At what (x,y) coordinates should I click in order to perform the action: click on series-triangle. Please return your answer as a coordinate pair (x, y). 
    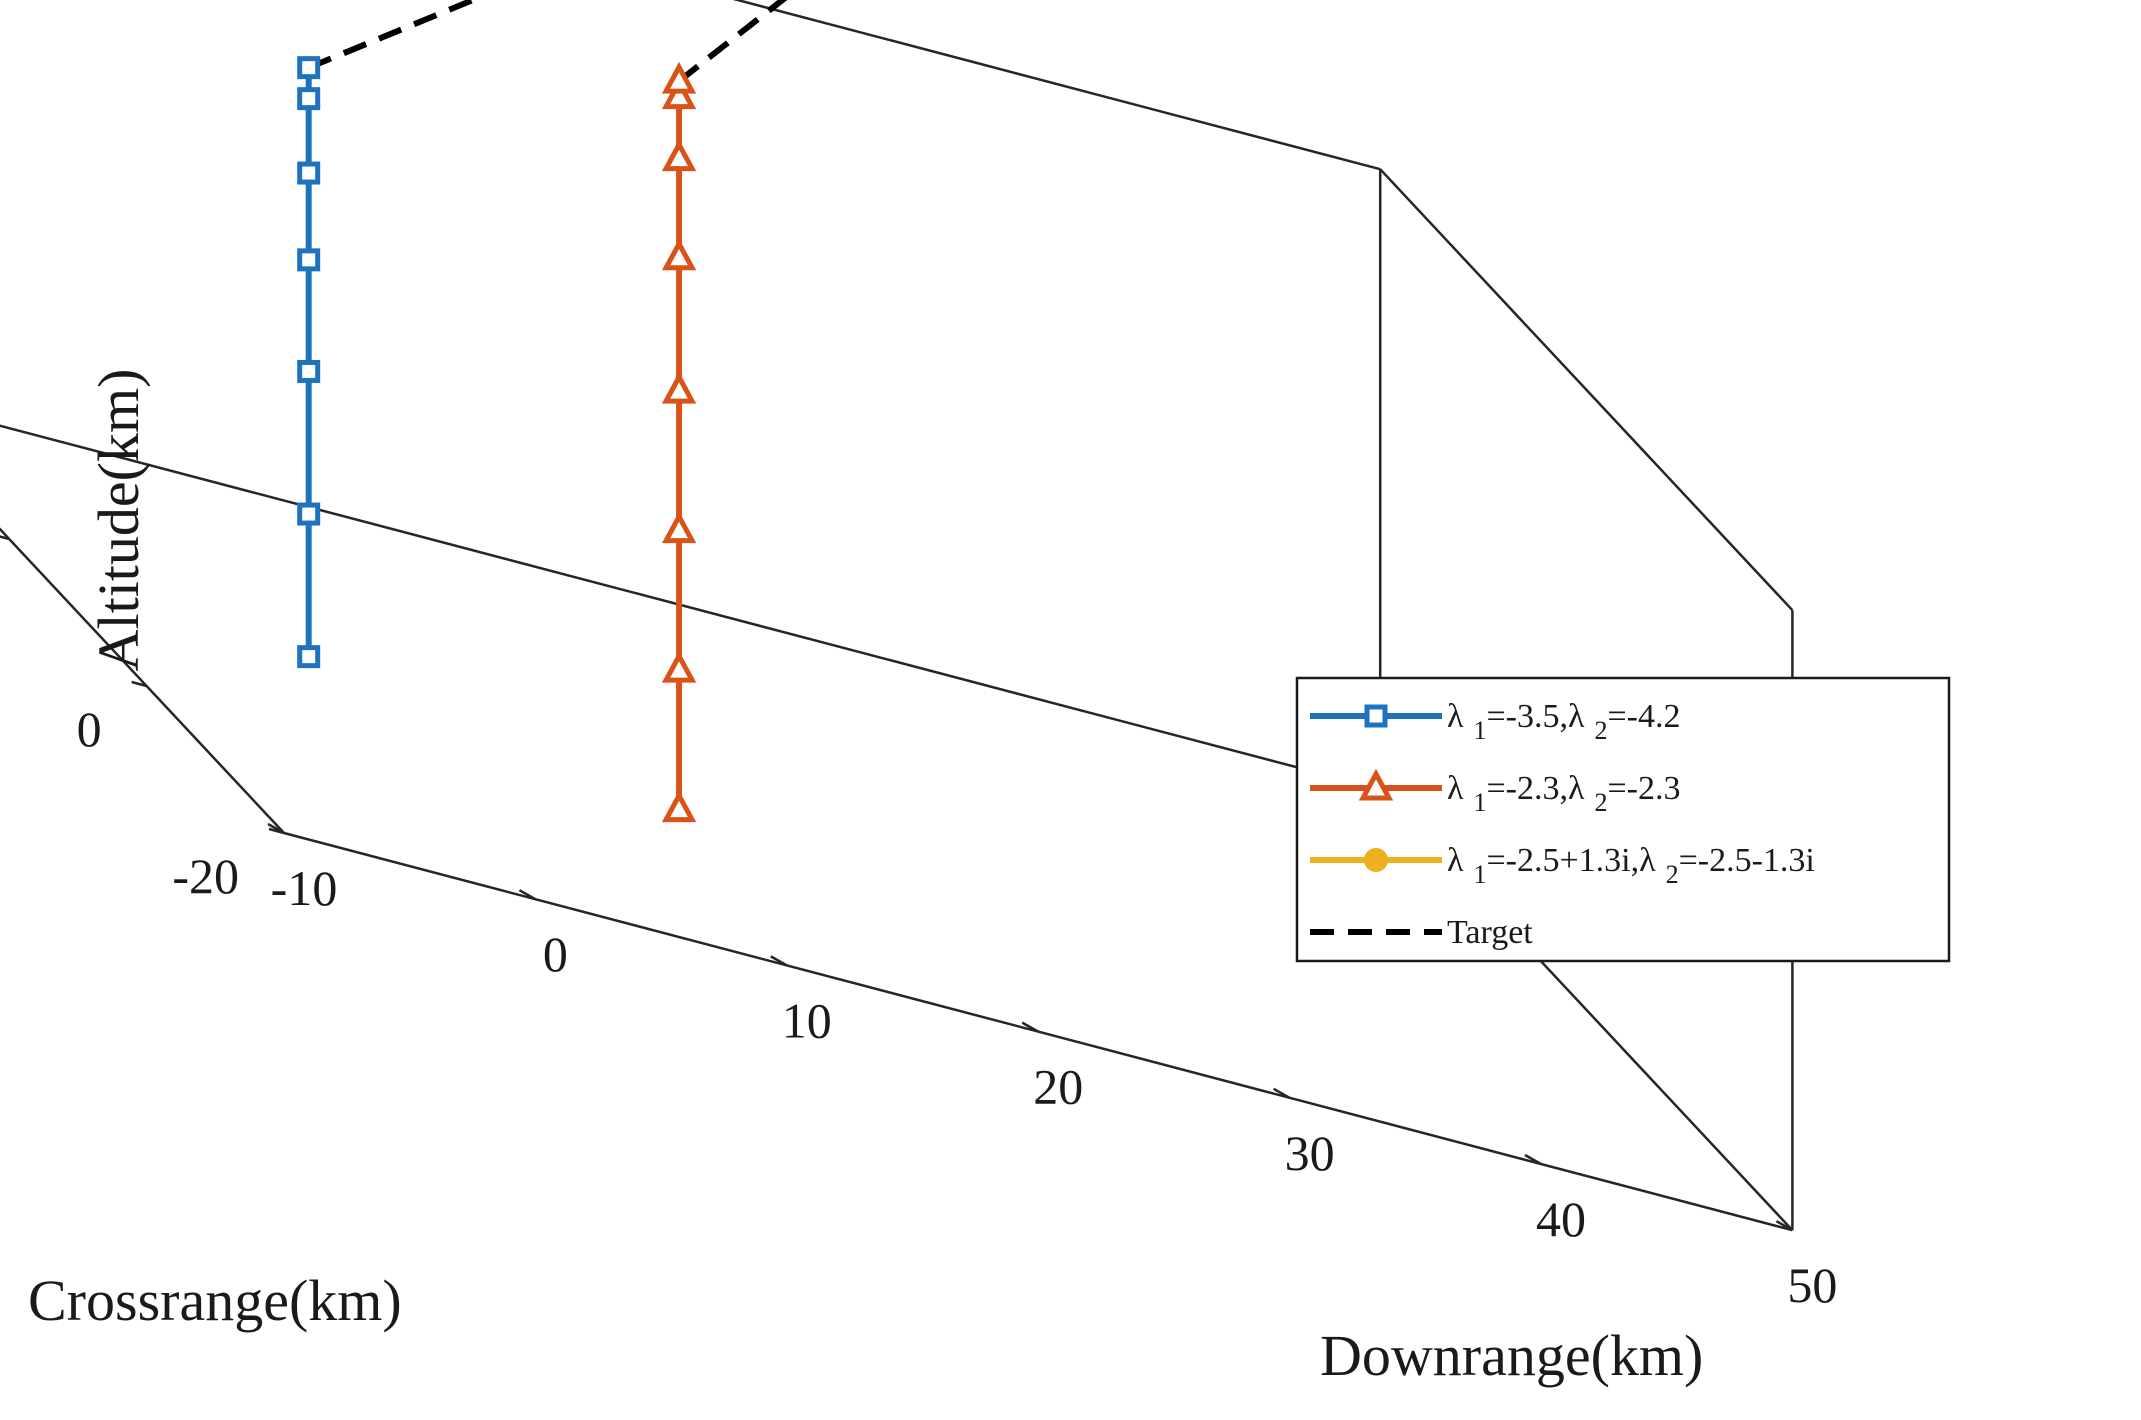
    Looking at the image, I should click on (724, 411).